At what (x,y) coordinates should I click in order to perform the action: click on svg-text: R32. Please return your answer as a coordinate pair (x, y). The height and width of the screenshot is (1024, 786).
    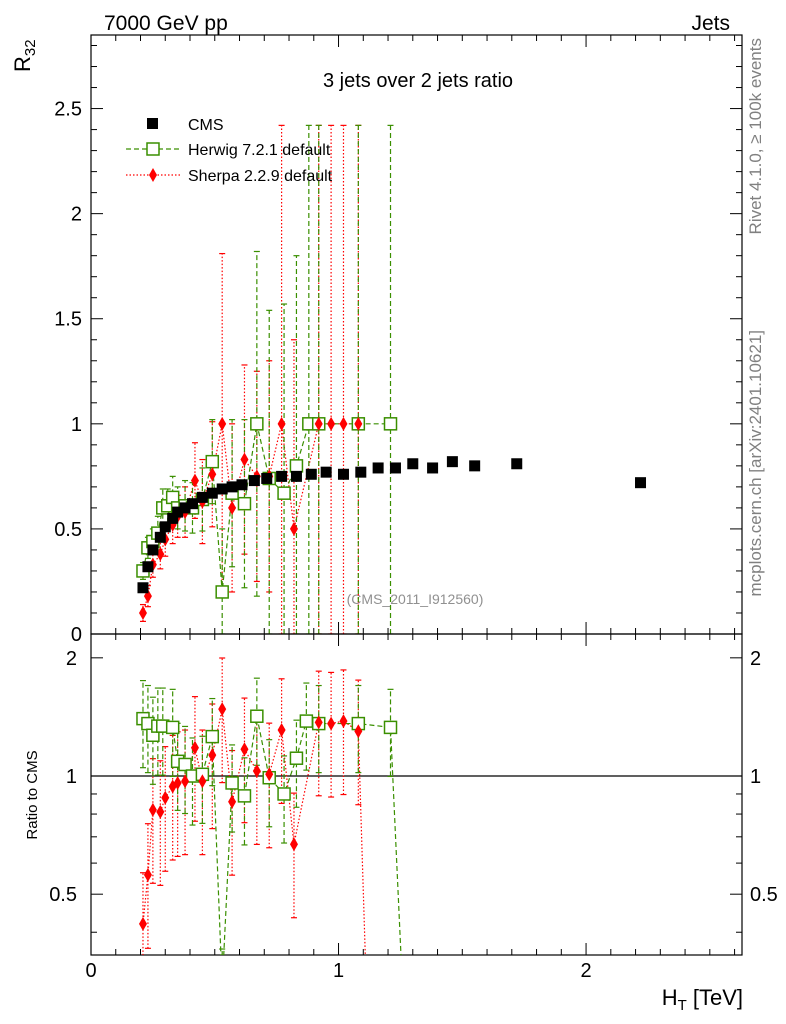
    Looking at the image, I should click on (24, 55).